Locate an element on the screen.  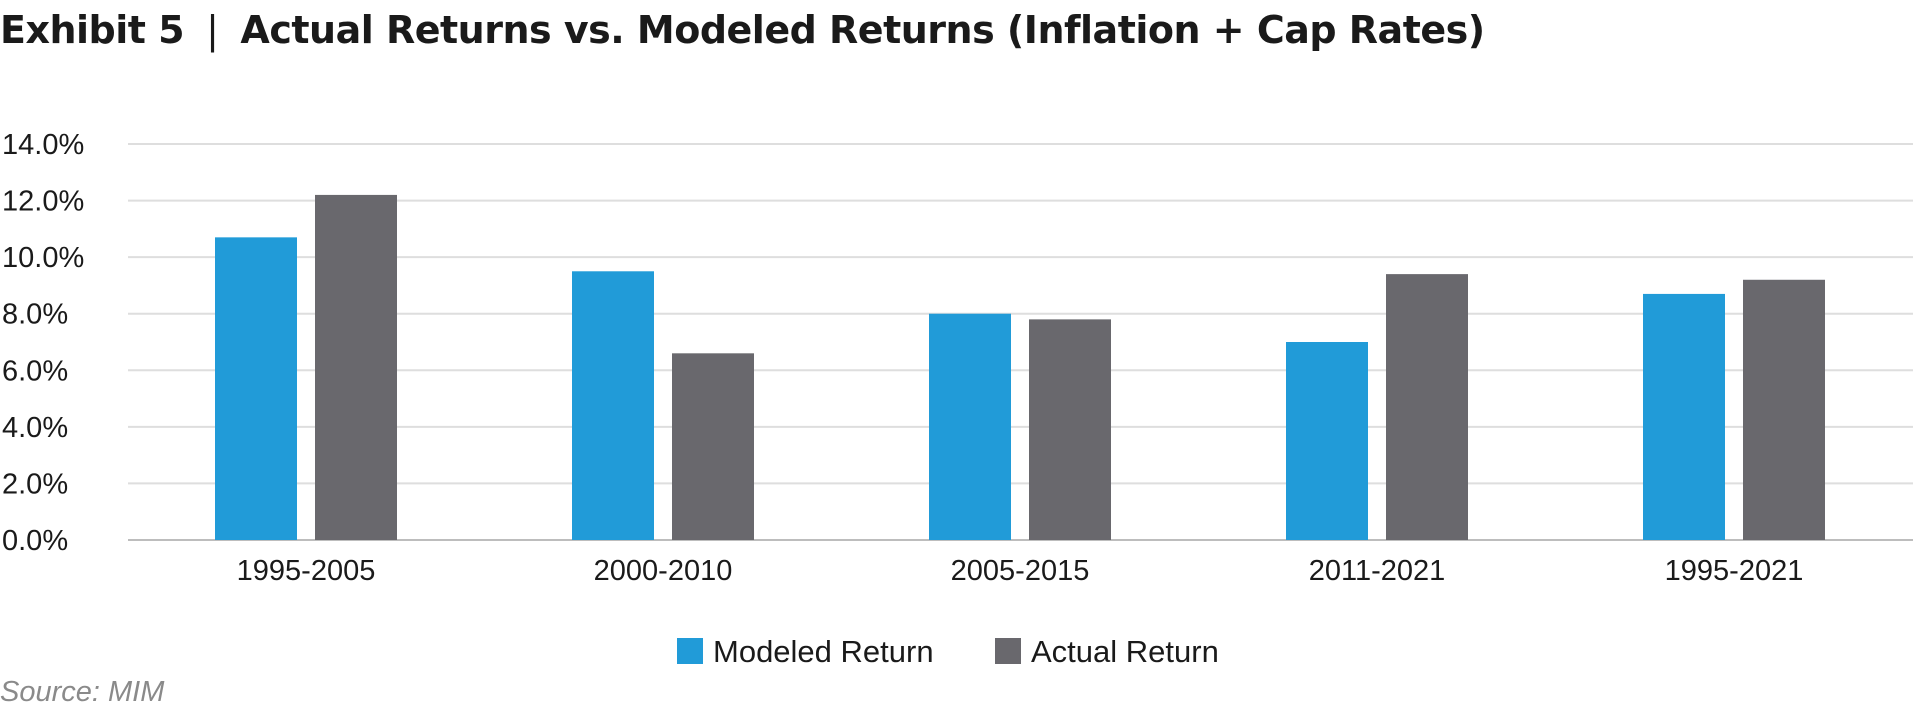
source-note: Source: MIM is located at coordinates (82, 692).